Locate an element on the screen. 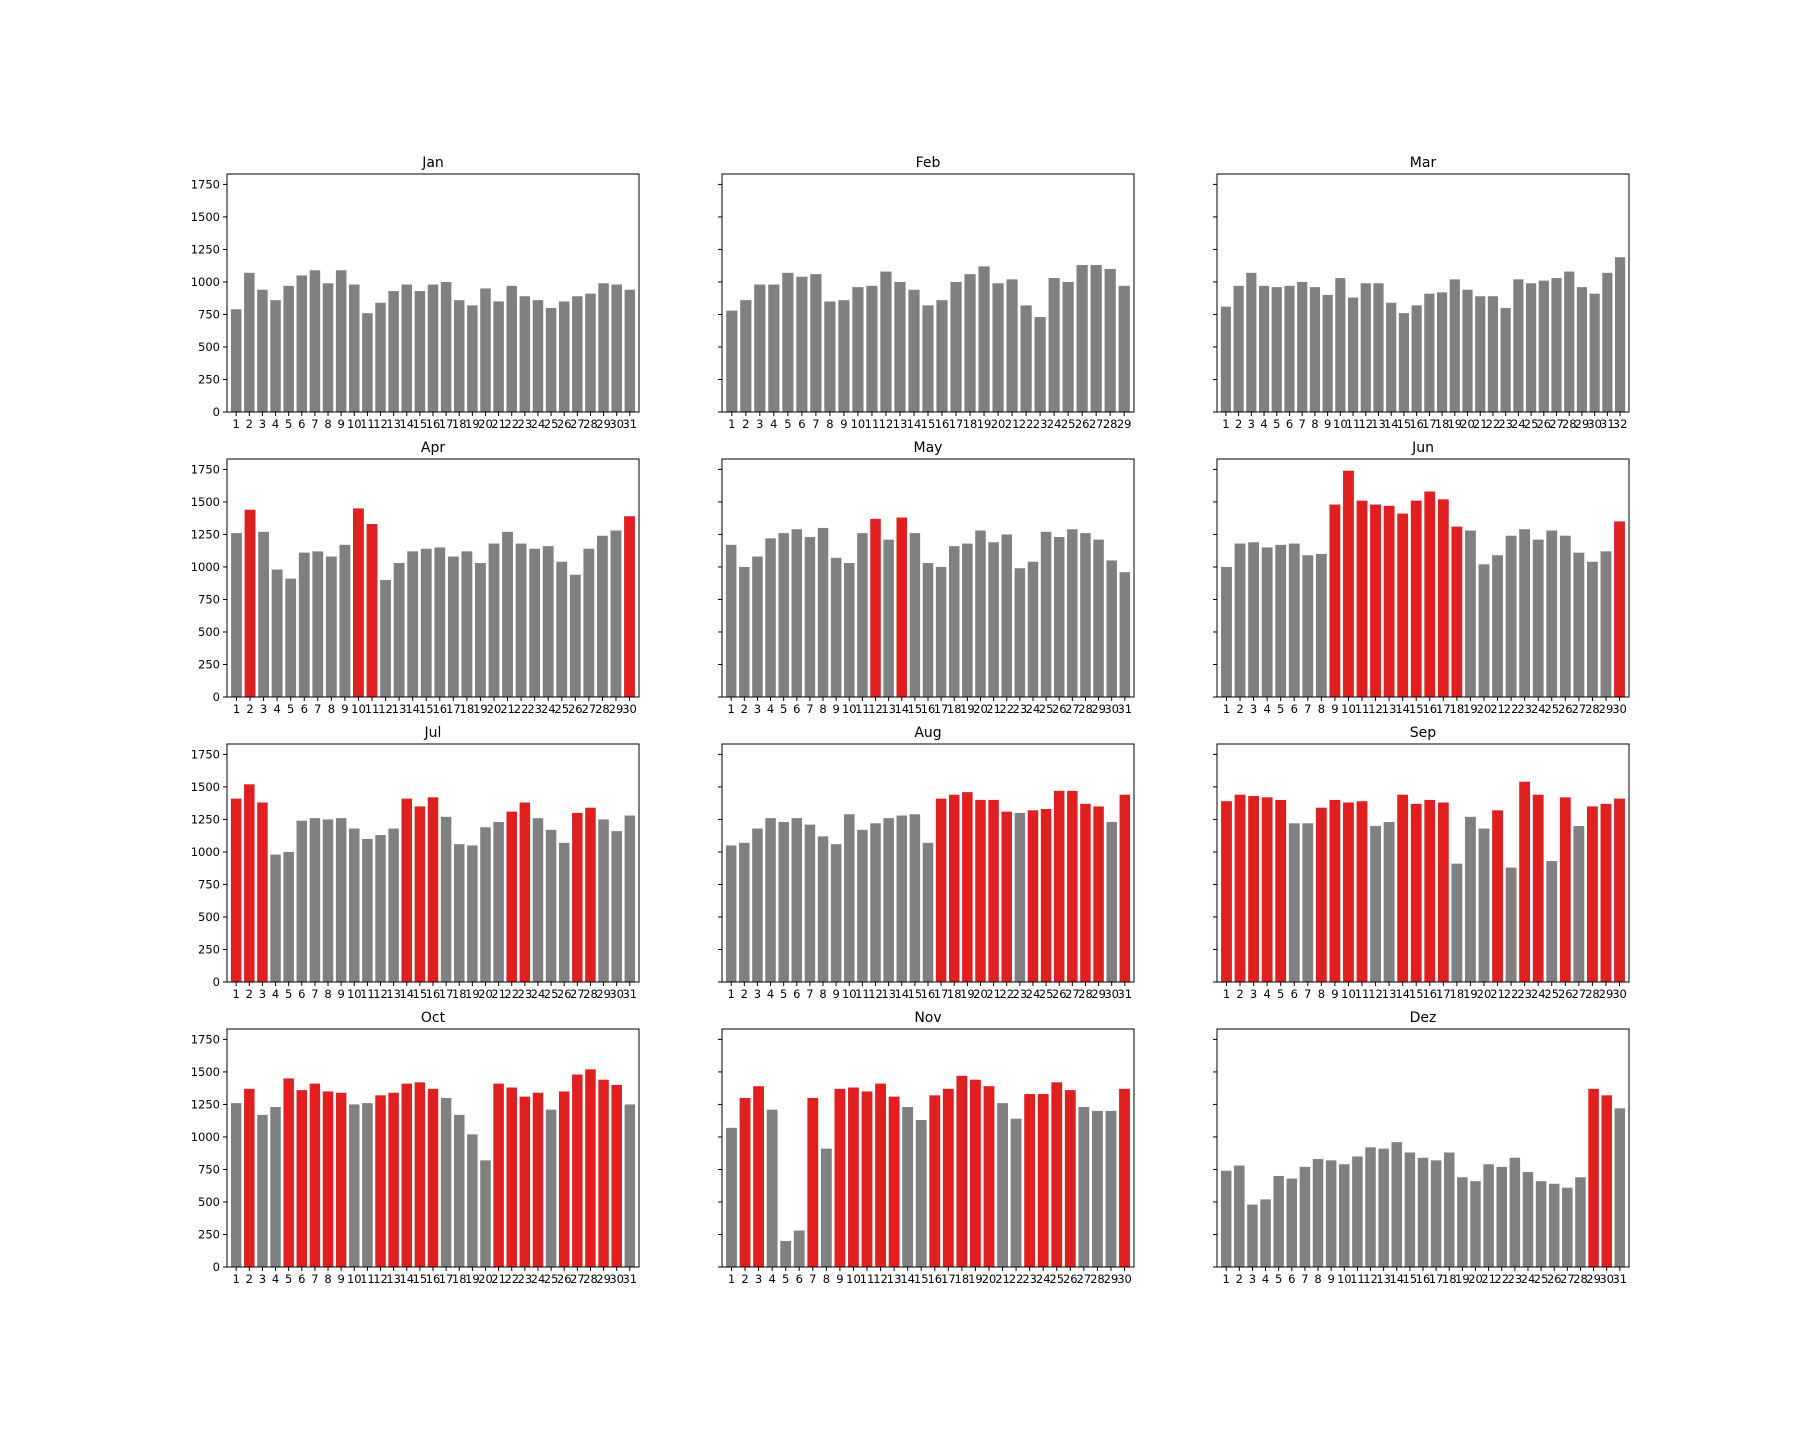  x-tick-label: 11 is located at coordinates (1353, 424).